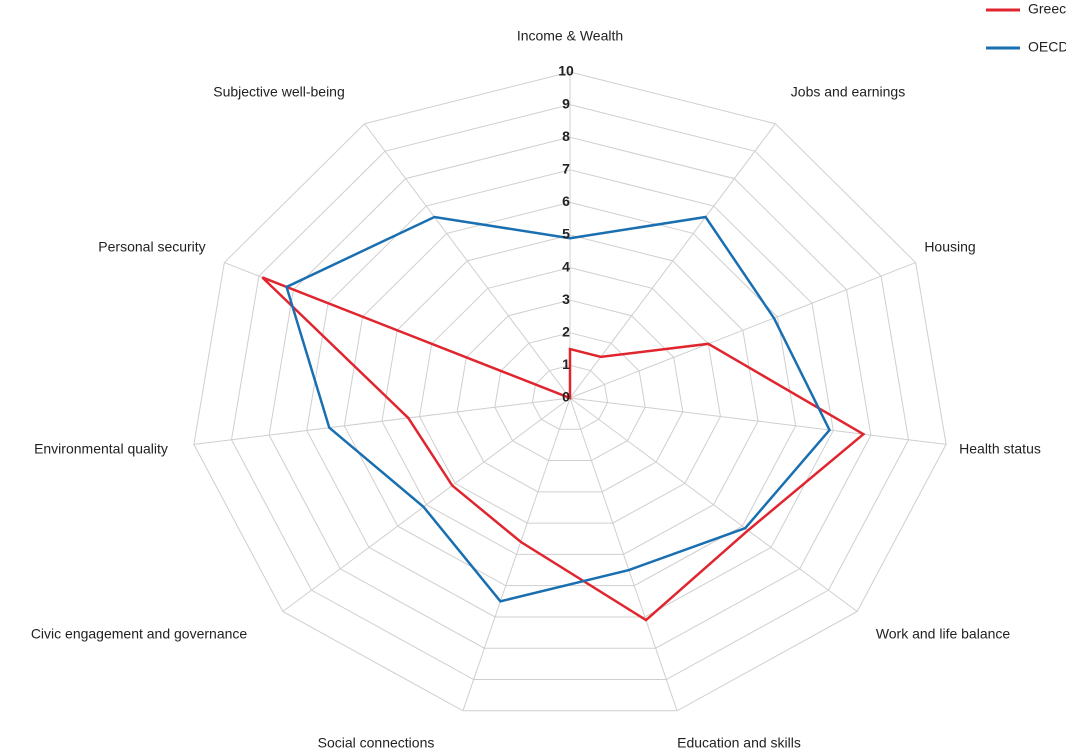 Image resolution: width=1066 pixels, height=752 pixels. What do you see at coordinates (1047, 9) in the screenshot?
I see `legend-label: Greece` at bounding box center [1047, 9].